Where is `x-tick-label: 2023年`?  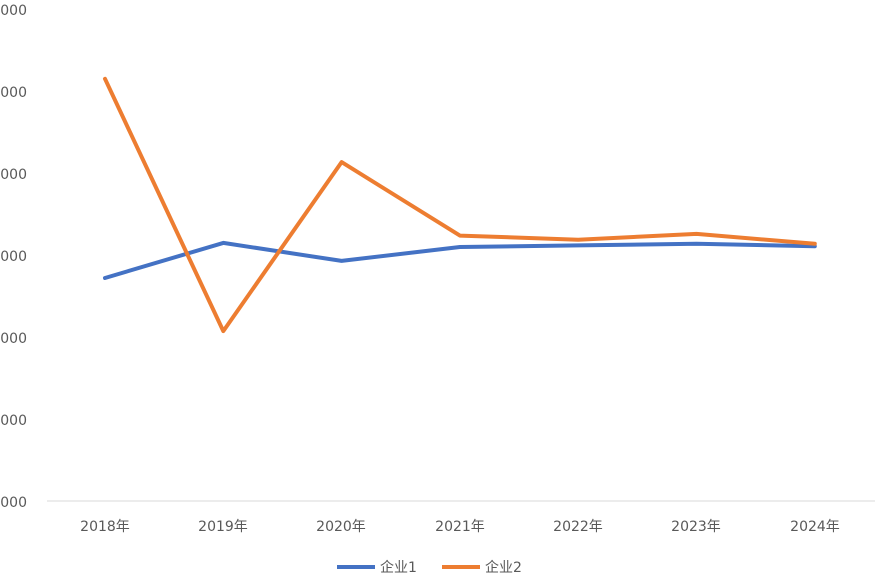
x-tick-label: 2023年 is located at coordinates (696, 527).